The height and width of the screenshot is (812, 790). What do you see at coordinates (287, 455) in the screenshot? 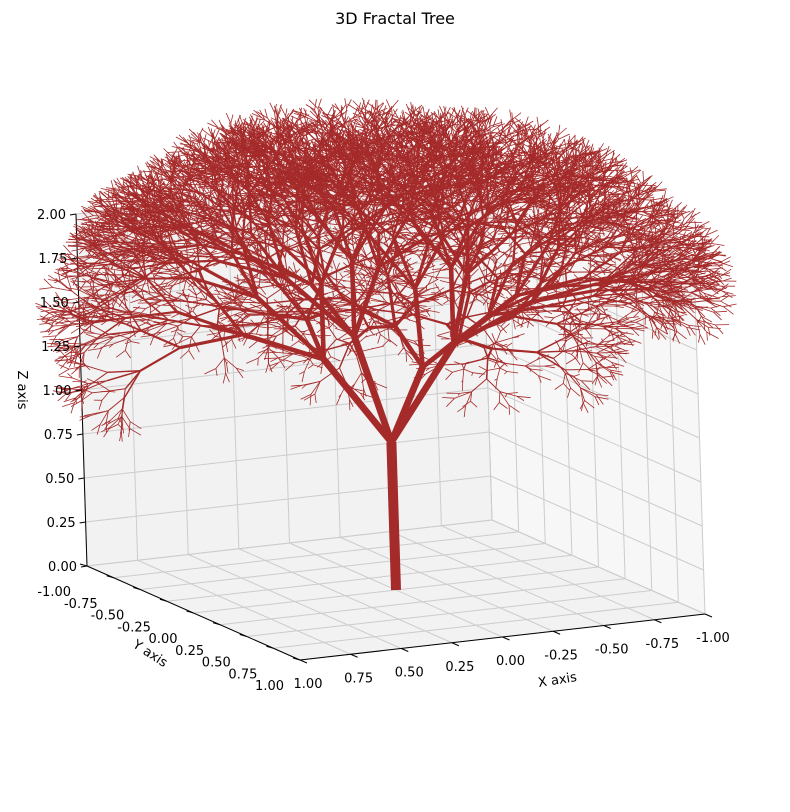
I see `grid-line-z-back` at bounding box center [287, 455].